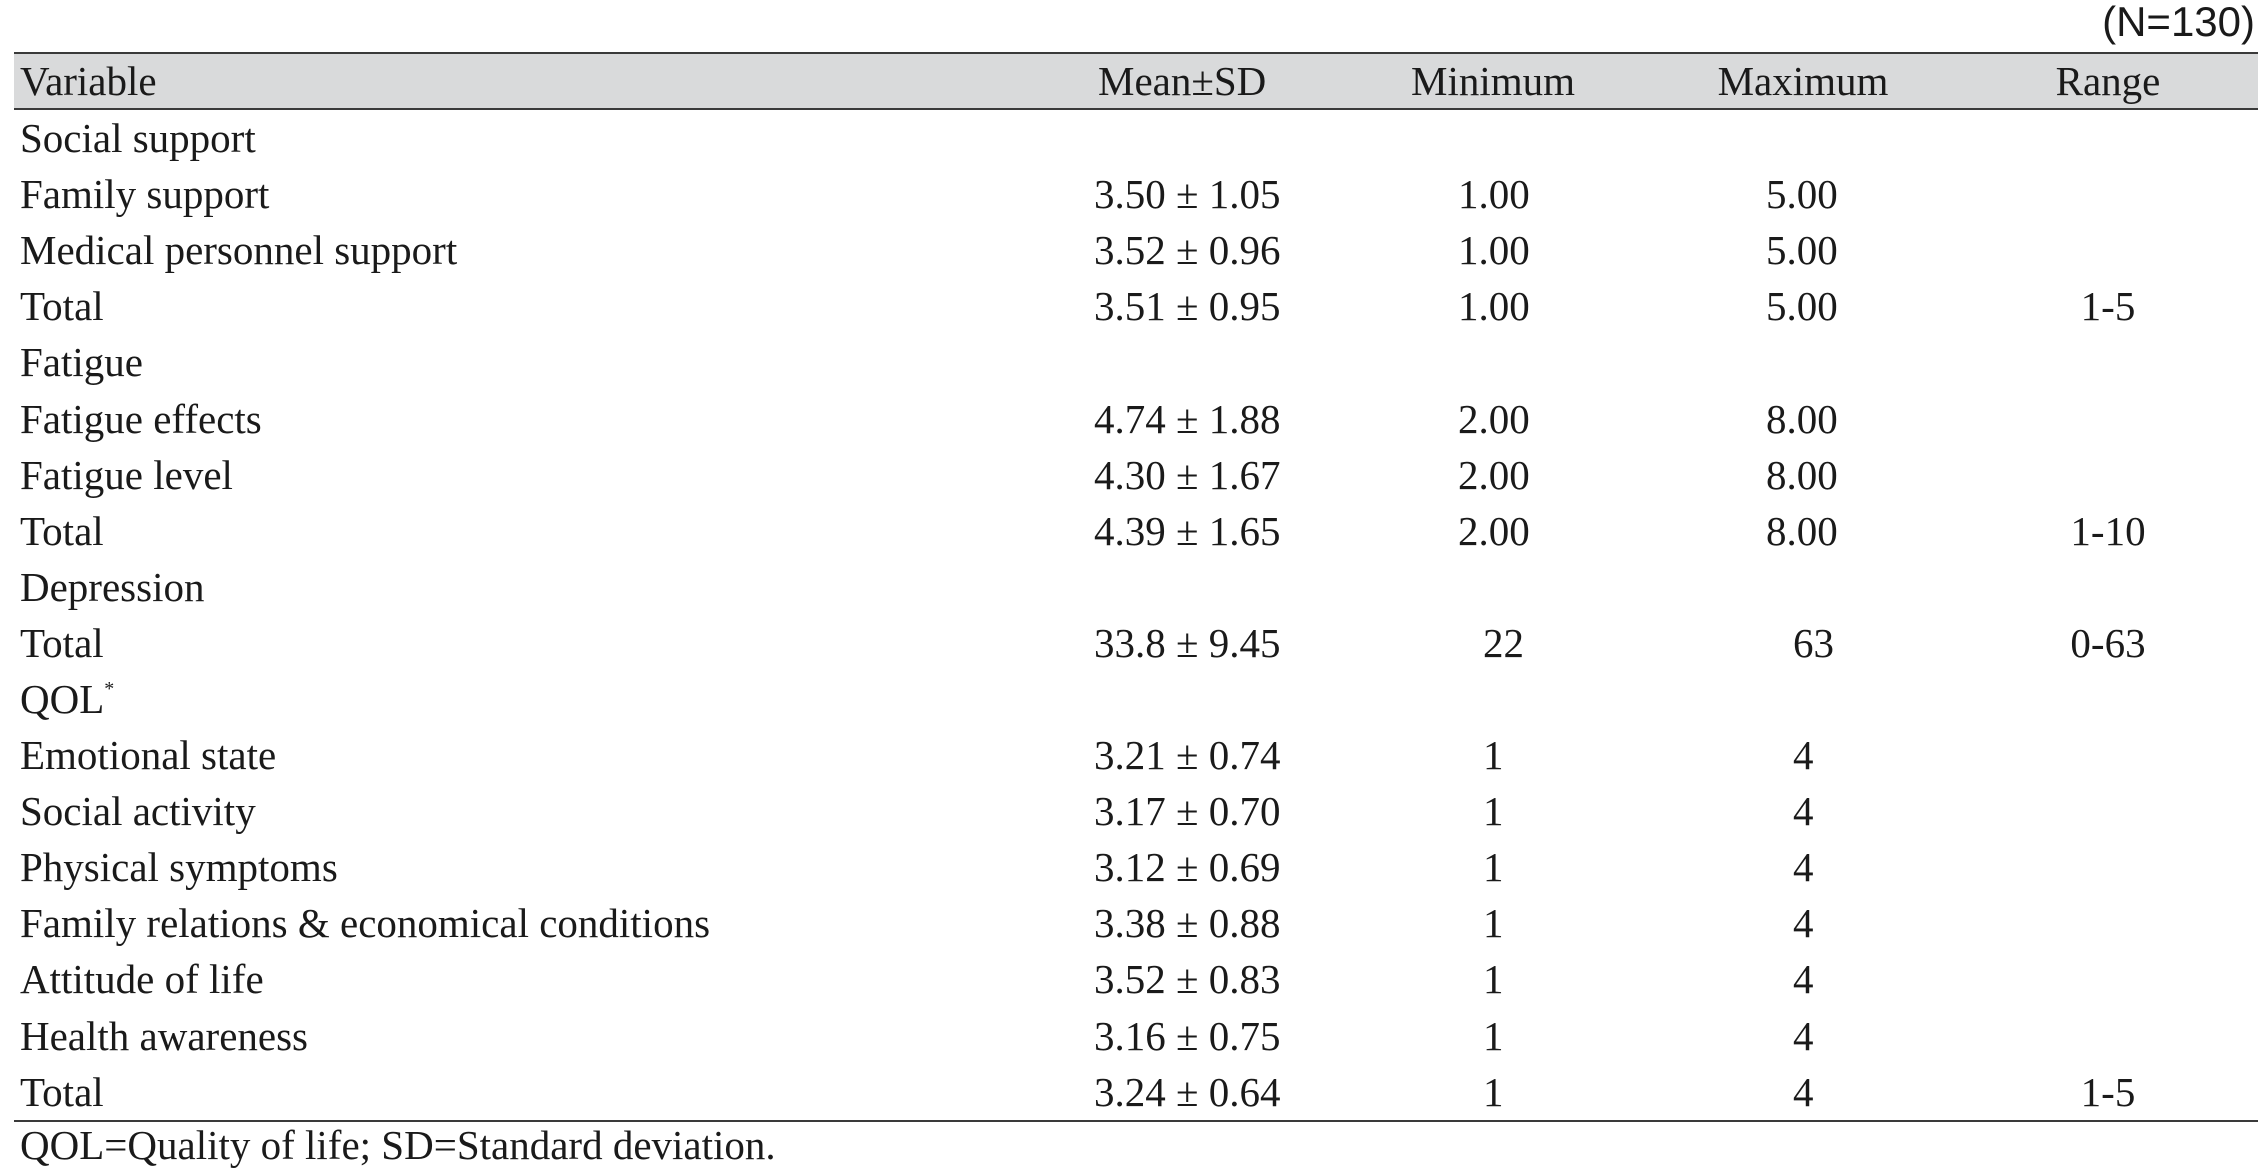  What do you see at coordinates (536, 418) in the screenshot?
I see `row-variable: Fatigue effects` at bounding box center [536, 418].